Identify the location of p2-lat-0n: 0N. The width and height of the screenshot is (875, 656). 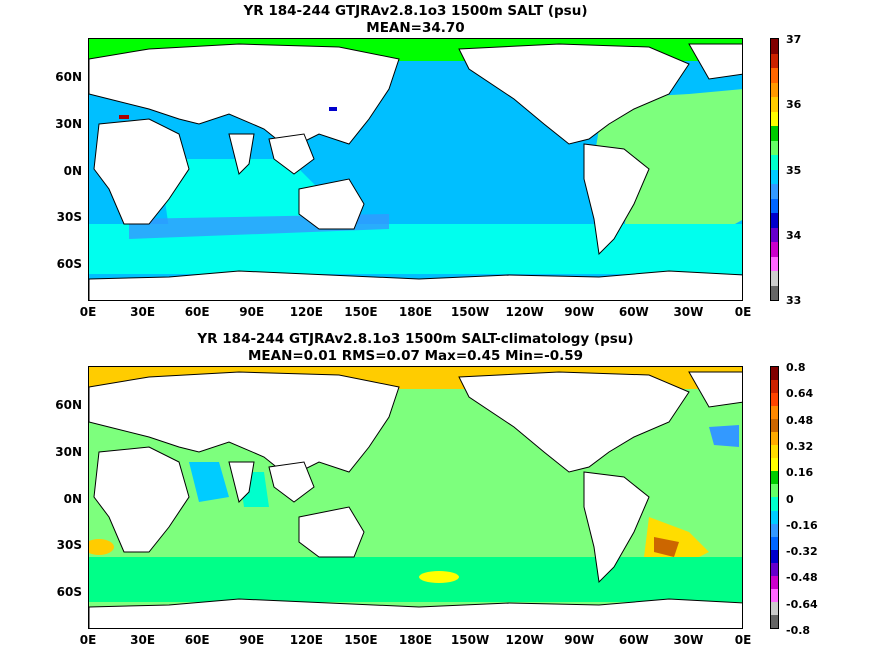
(72, 499).